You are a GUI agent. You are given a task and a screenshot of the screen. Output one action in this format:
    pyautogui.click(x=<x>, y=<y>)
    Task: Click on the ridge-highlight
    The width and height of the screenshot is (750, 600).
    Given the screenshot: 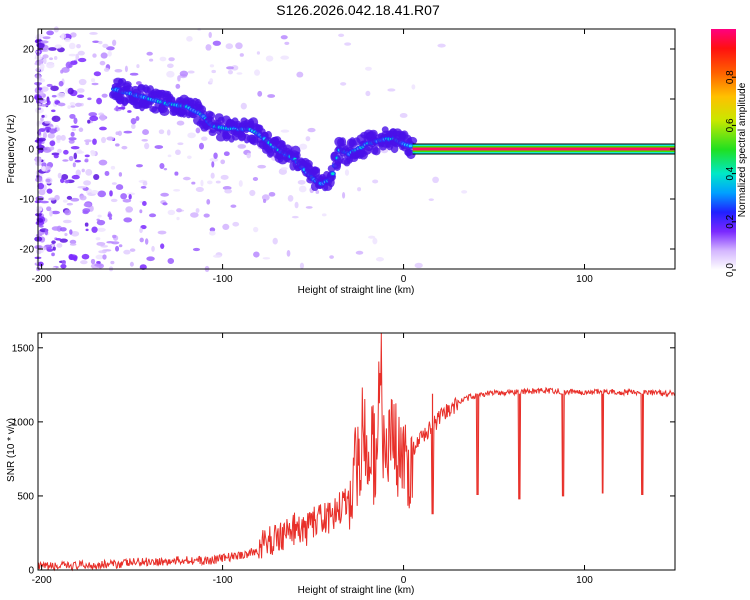 What is the action you would take?
    pyautogui.click(x=410, y=146)
    